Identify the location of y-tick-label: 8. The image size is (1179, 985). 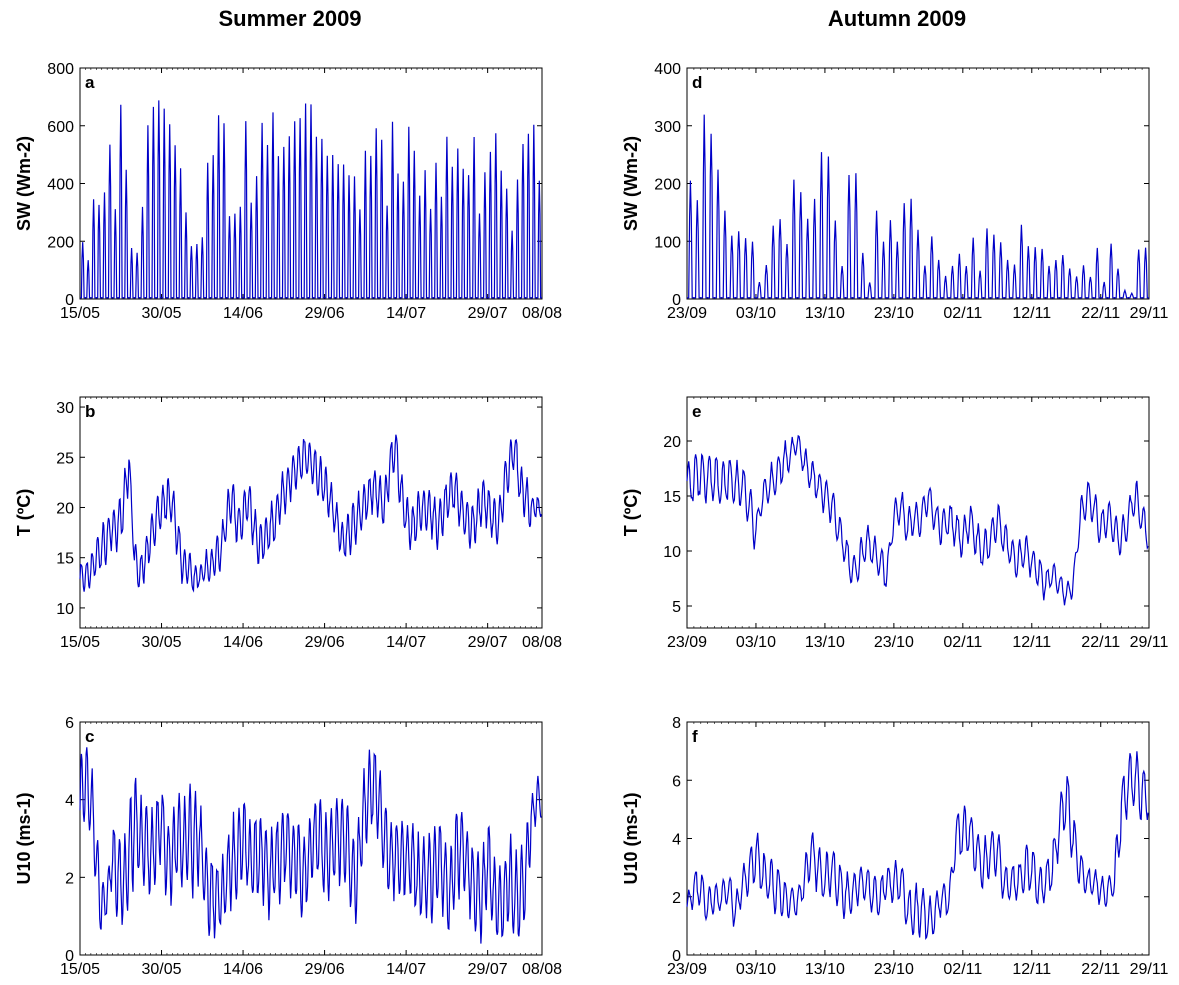
(676, 723).